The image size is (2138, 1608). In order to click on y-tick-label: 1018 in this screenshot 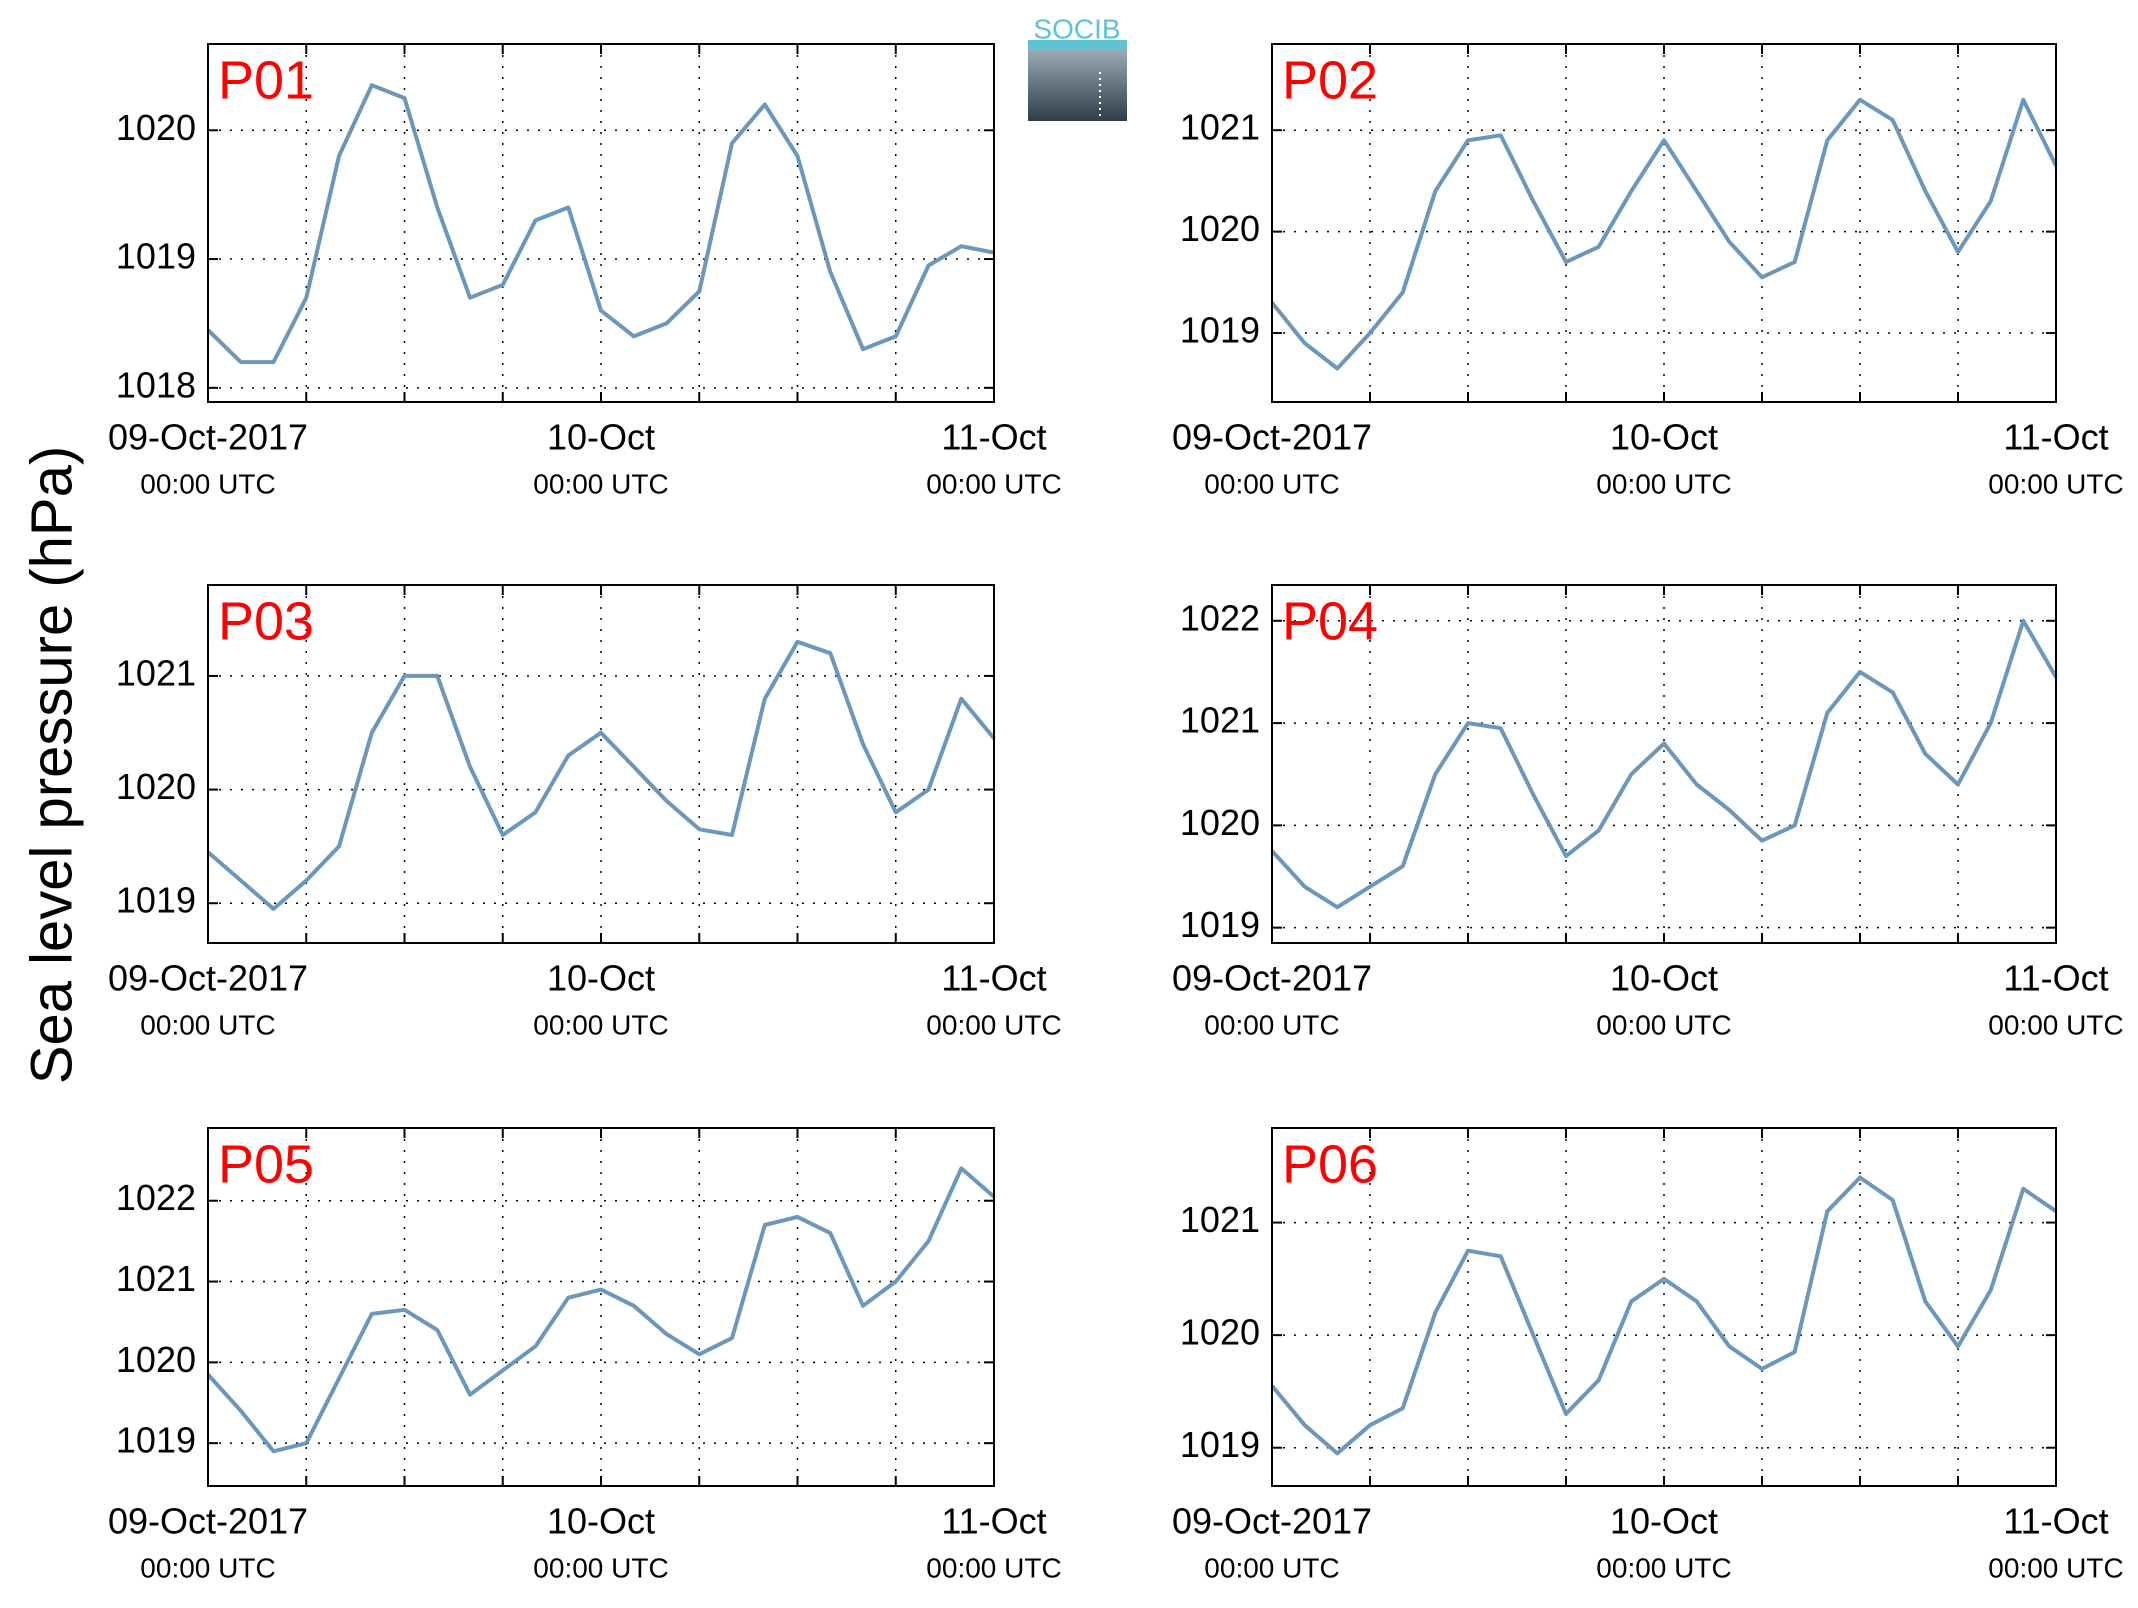, I will do `click(156, 384)`.